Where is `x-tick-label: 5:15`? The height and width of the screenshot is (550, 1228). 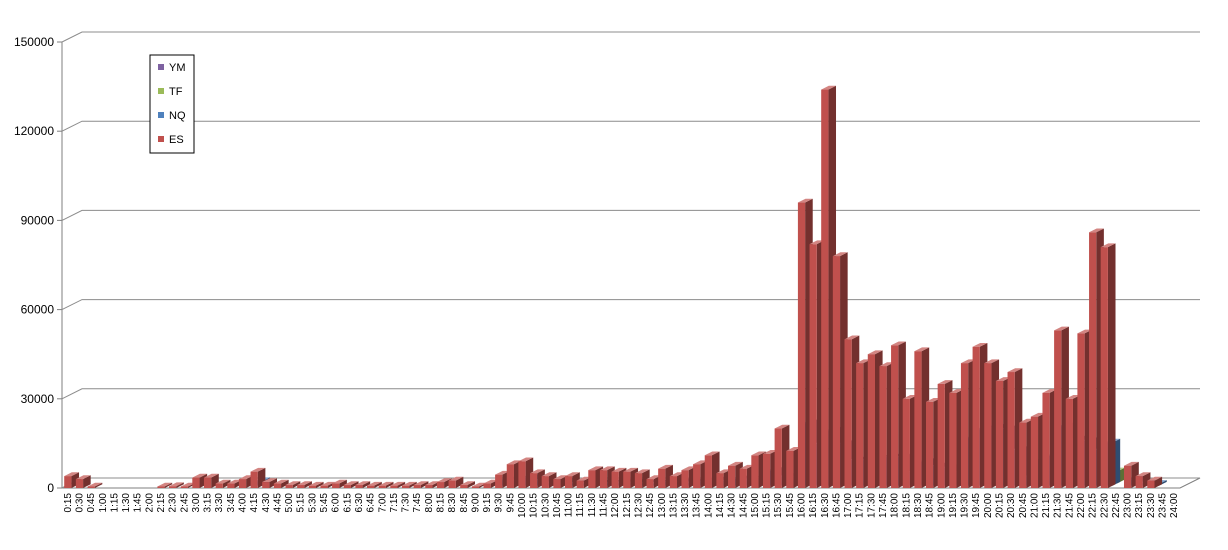 x-tick-label: 5:15 is located at coordinates (301, 503).